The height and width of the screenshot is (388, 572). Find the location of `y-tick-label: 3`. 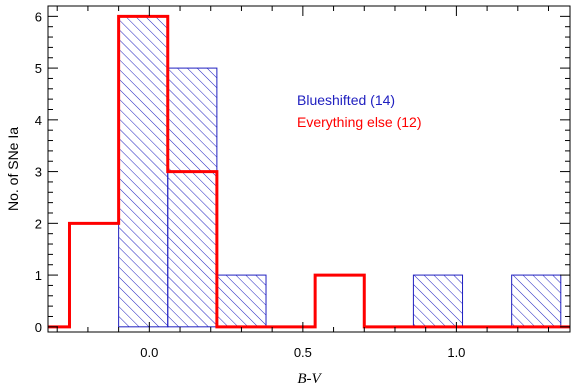

y-tick-label: 3 is located at coordinates (38, 172).